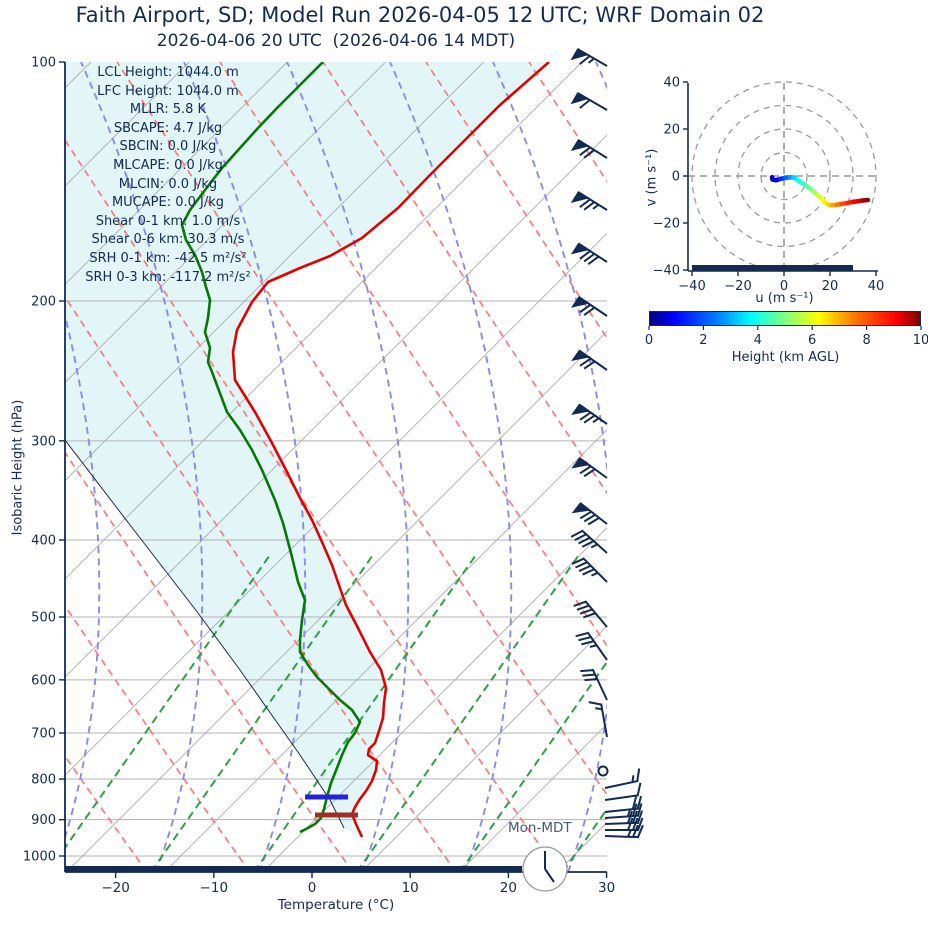 The height and width of the screenshot is (936, 928). I want to click on hodograph-u-tick-label: −40, so click(691, 286).